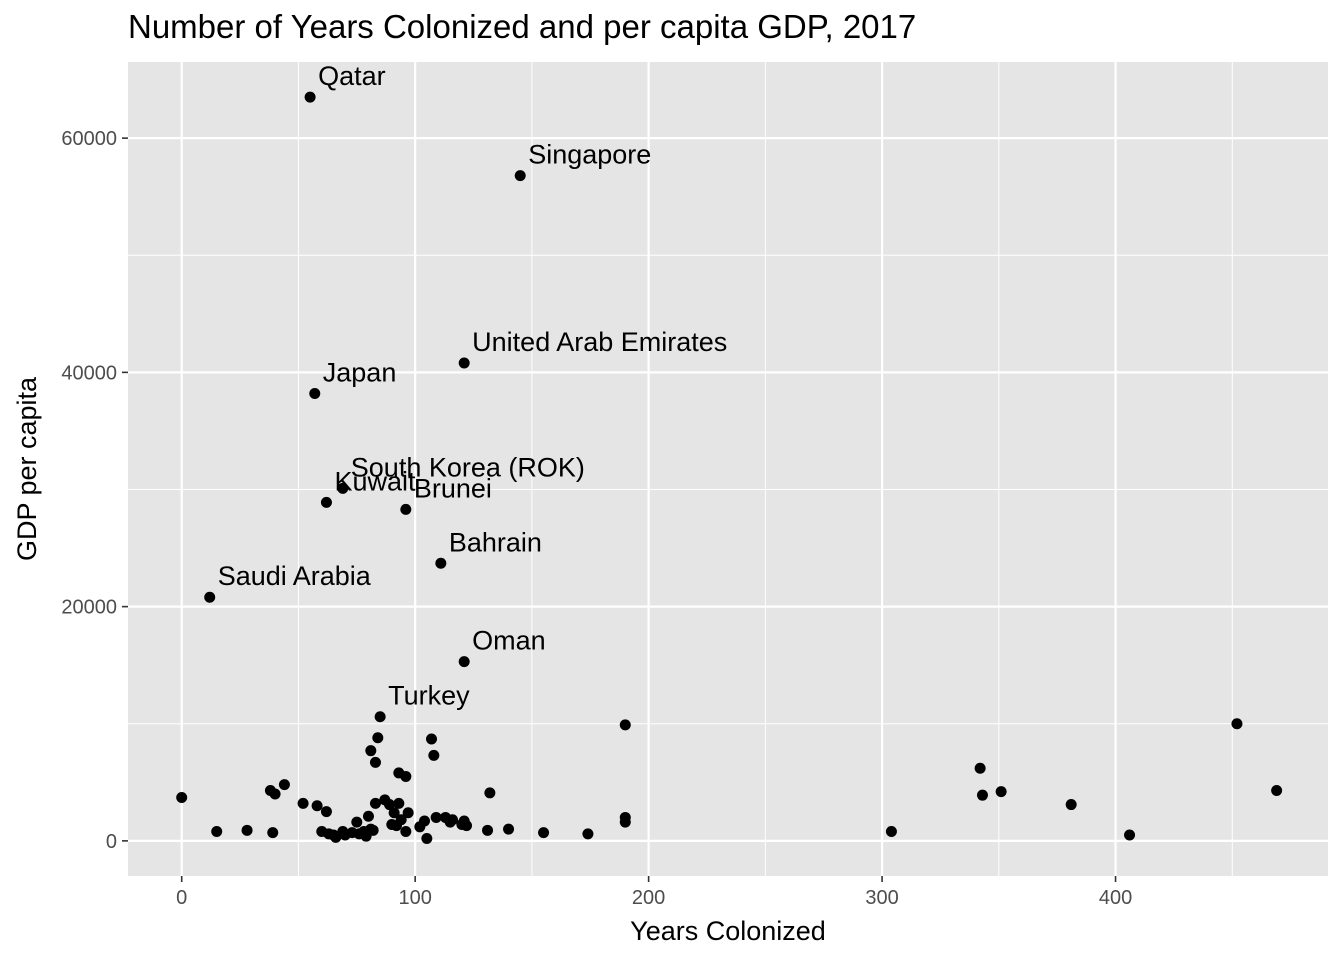  I want to click on point-label: Oman, so click(509, 641).